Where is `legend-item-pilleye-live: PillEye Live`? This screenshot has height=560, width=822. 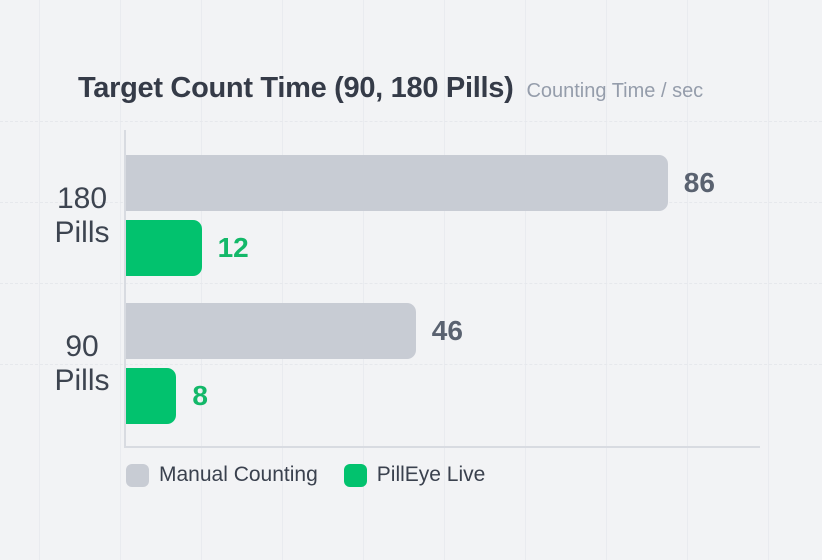 legend-item-pilleye-live: PillEye Live is located at coordinates (414, 475).